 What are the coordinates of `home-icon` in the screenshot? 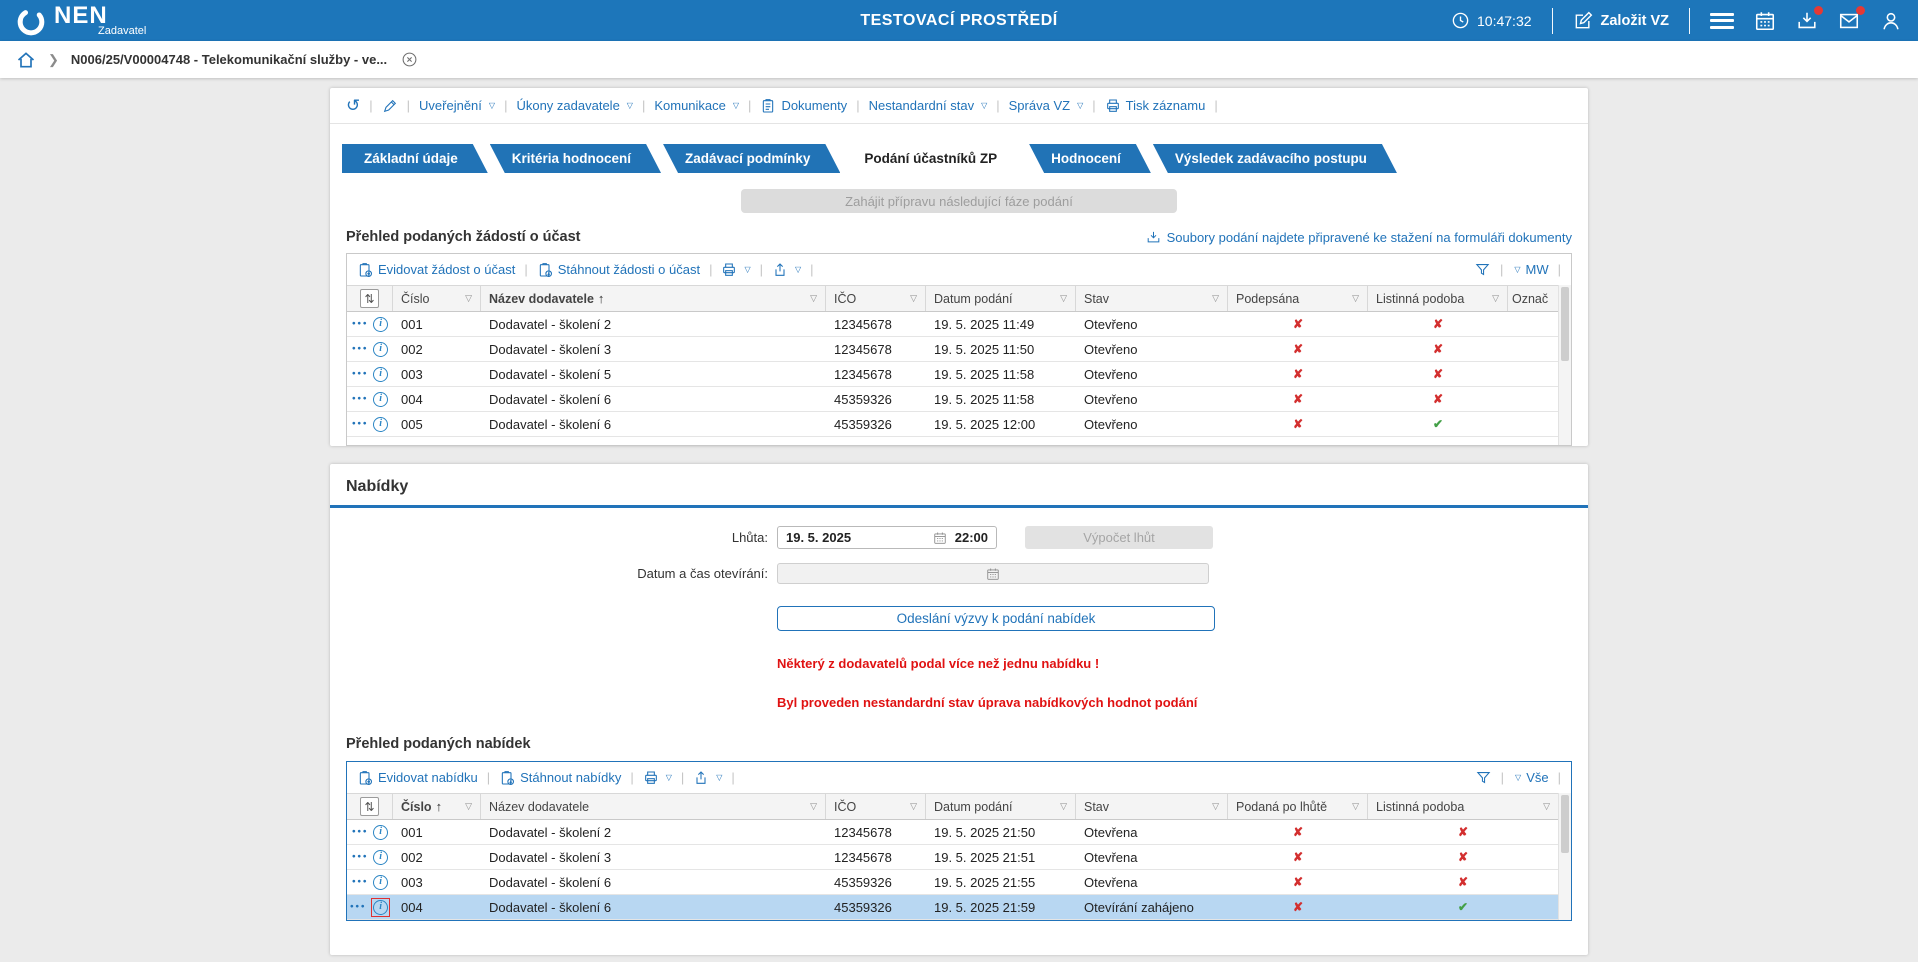 It's located at (26, 60).